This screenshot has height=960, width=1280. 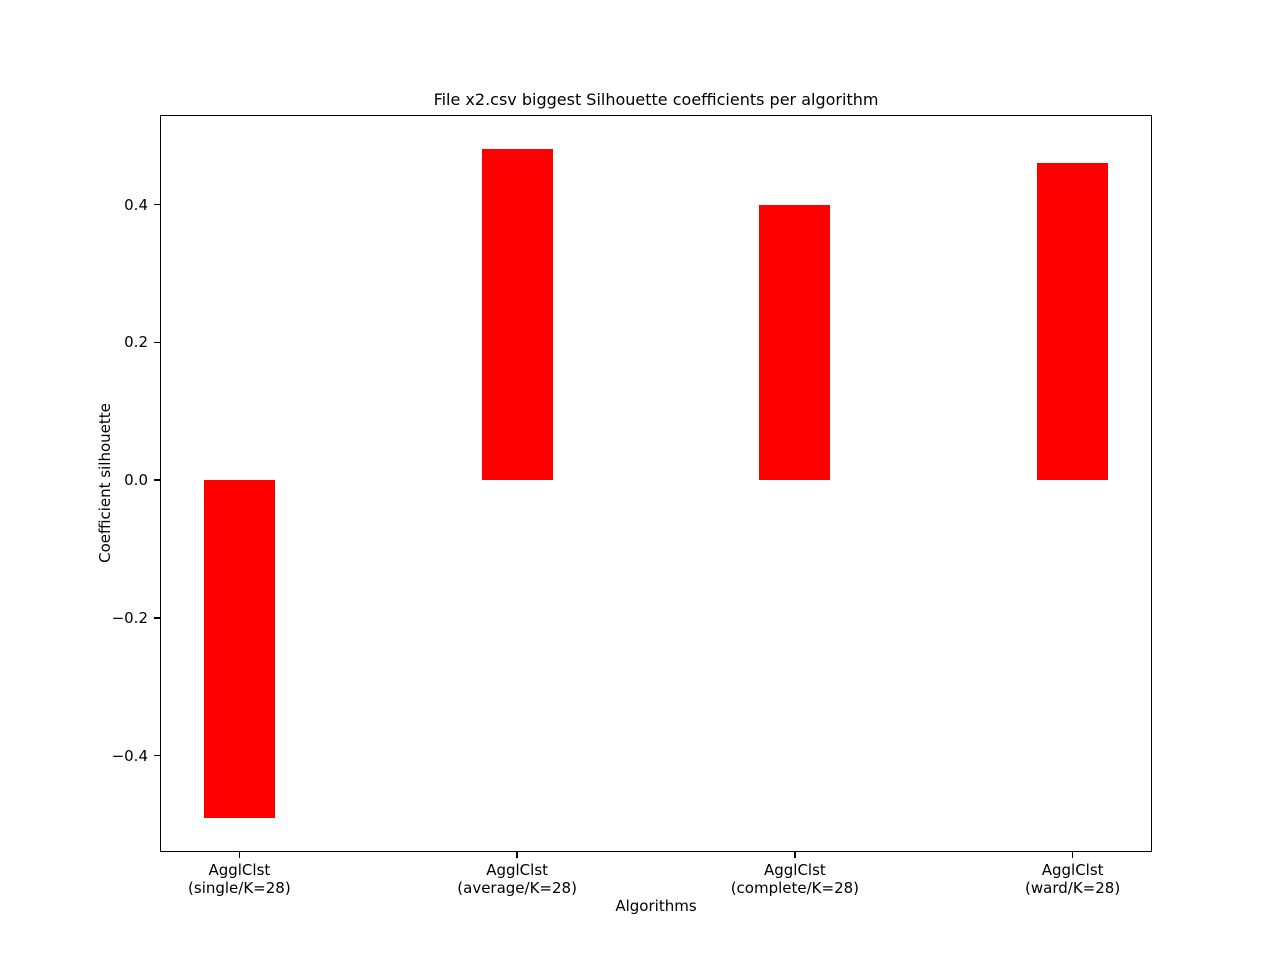 What do you see at coordinates (239, 888) in the screenshot?
I see `x-tick-label-line2: (single/K=28)` at bounding box center [239, 888].